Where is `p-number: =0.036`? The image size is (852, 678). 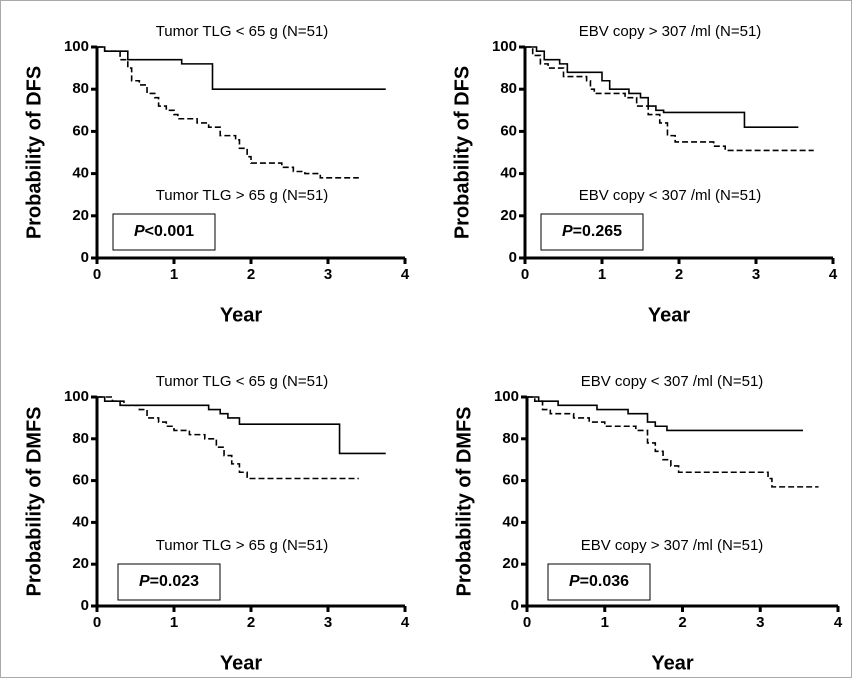
p-number: =0.036 is located at coordinates (604, 581).